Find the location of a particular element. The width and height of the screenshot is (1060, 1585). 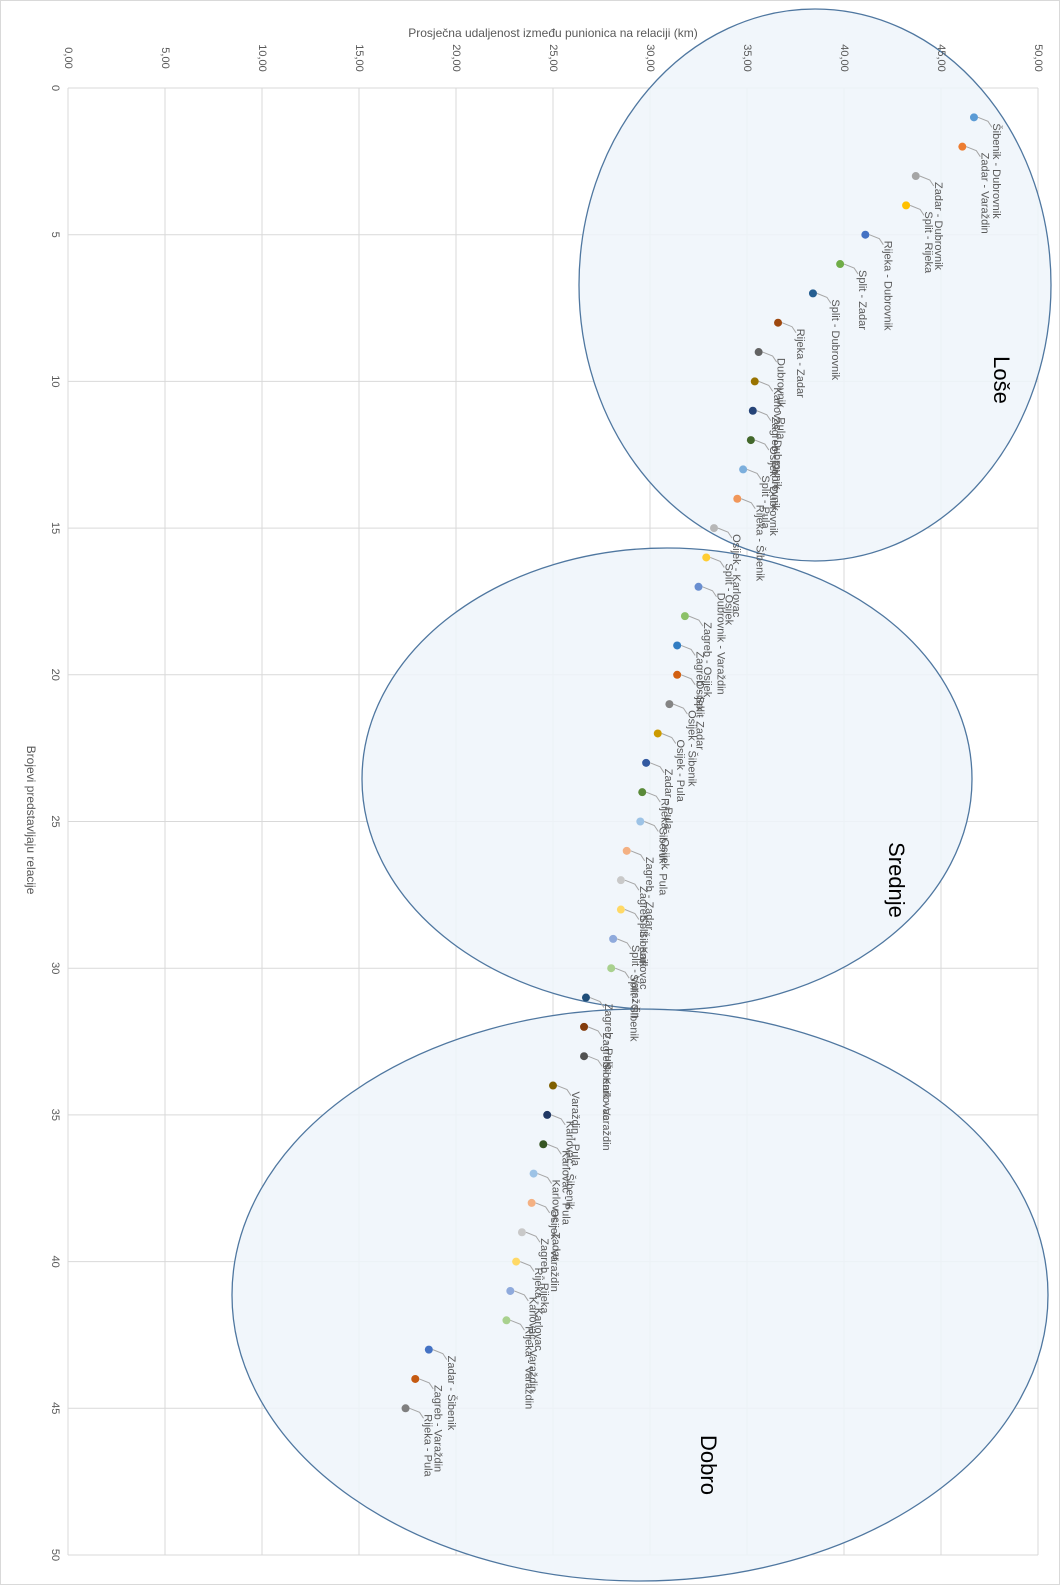

point-label: Karlovac - Zadar is located at coordinates (556, 1221).